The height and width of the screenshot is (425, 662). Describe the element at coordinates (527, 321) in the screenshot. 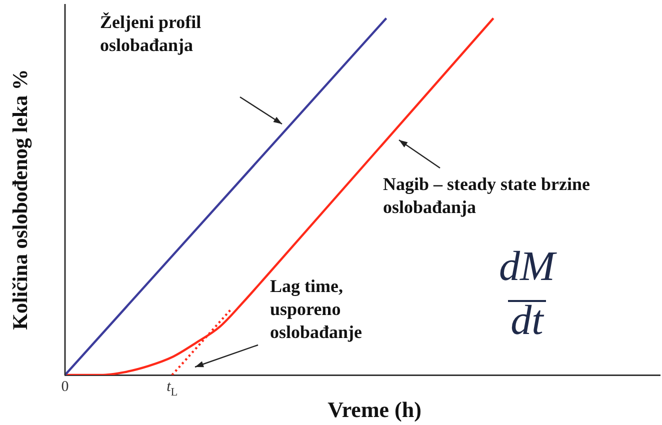

I see `annotation: dt` at that location.